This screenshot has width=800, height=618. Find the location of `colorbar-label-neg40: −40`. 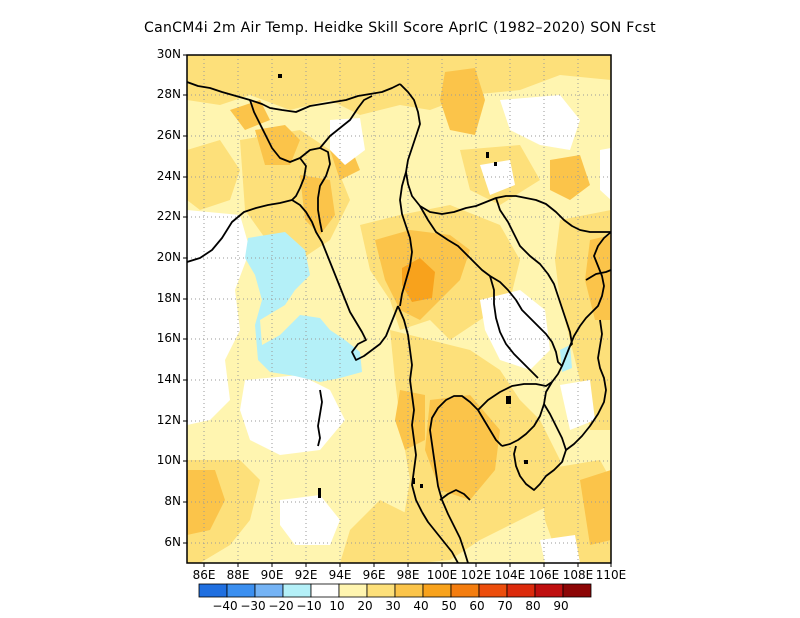

colorbar-label-neg40: −40 is located at coordinates (225, 606).